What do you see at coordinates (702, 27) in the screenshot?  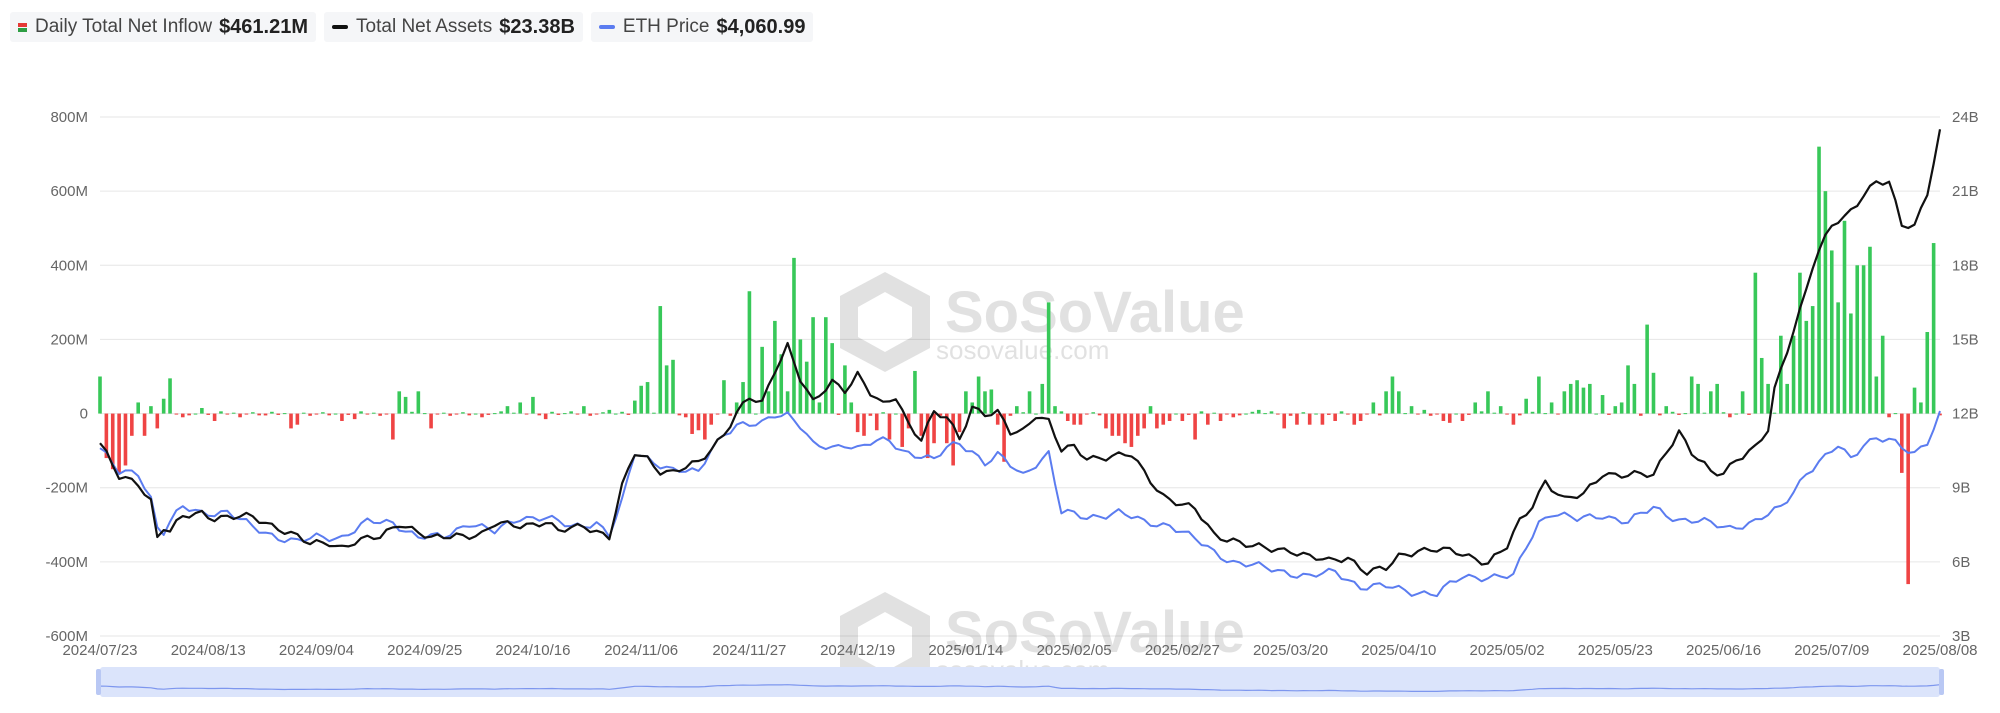 I see `legend-item-eth-price: ETH Price $4,060.99` at bounding box center [702, 27].